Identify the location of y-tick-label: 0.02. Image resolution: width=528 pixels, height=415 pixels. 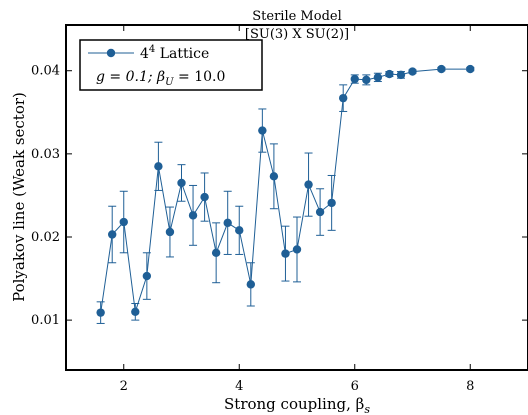
(45, 237).